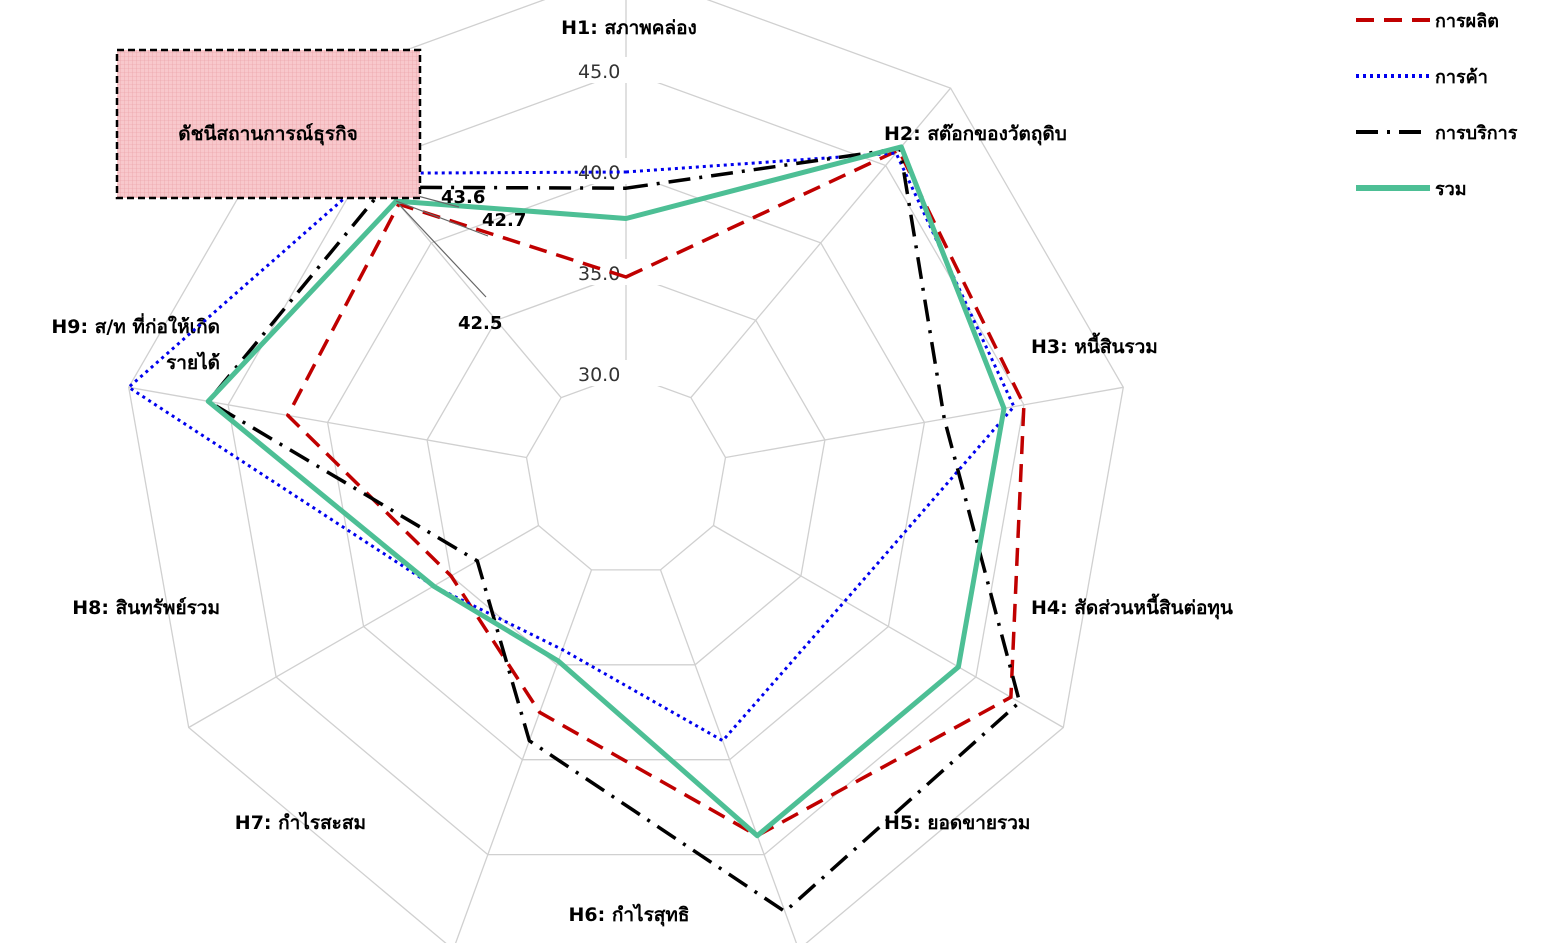  I want to click on axis-label-1: H1: สภาพคล่อง, so click(629, 28).